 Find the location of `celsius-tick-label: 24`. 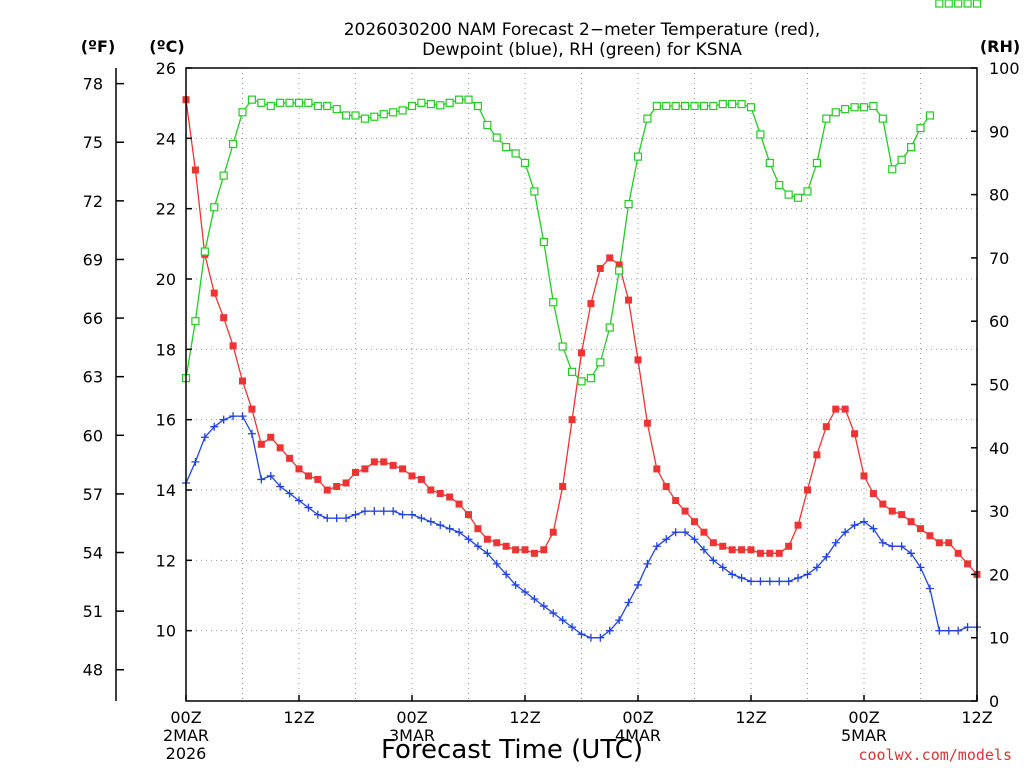

celsius-tick-label: 24 is located at coordinates (166, 138).